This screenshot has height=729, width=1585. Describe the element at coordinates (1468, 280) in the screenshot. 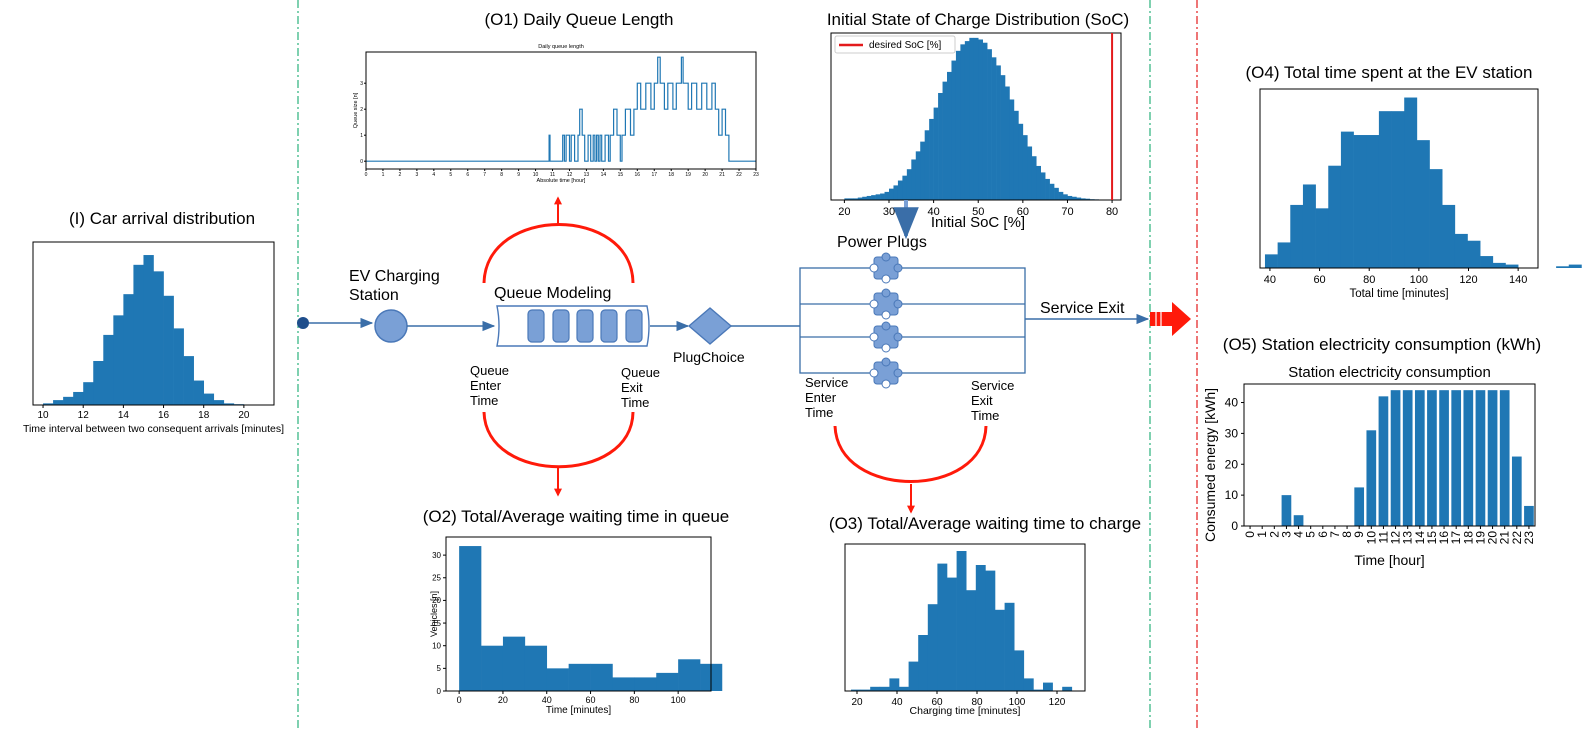

I see `x-tick-label: 120` at that location.